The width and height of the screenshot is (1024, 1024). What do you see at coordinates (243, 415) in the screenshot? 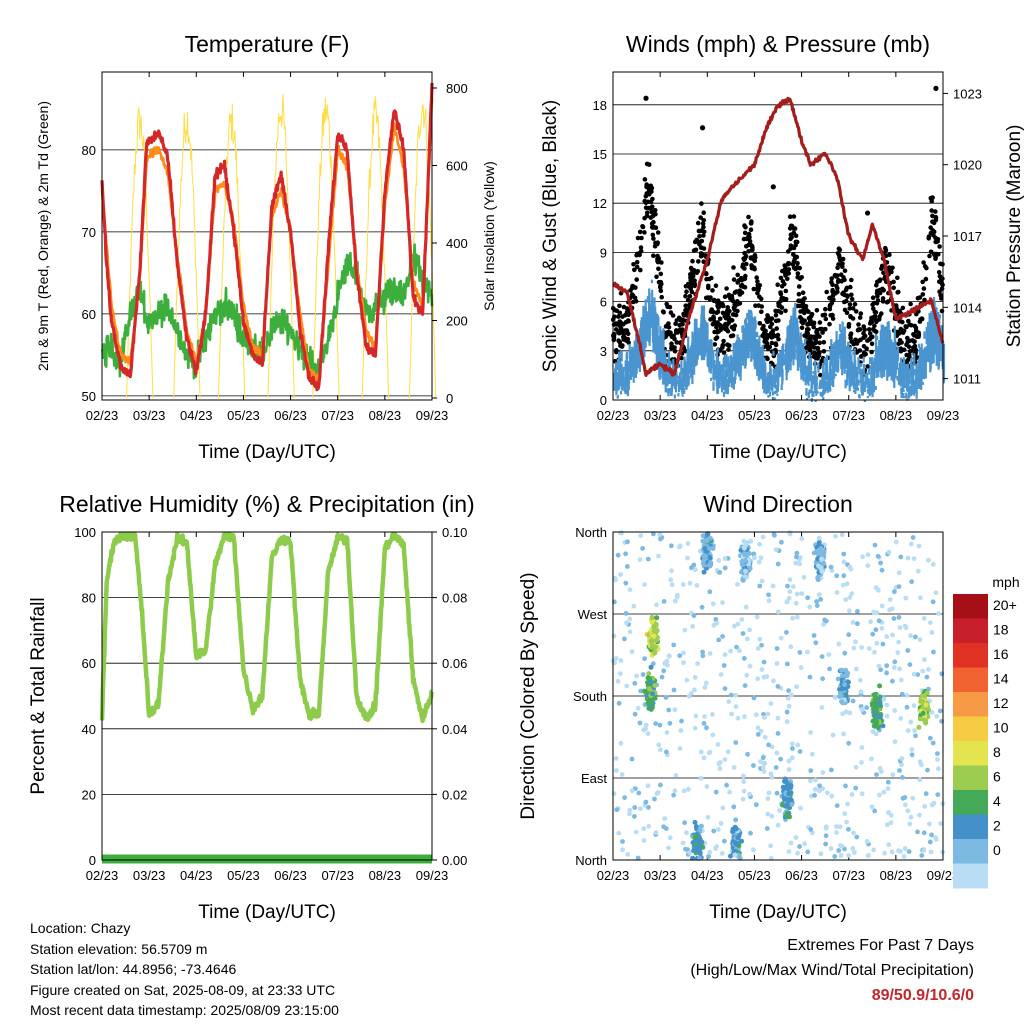
I see `x-tick-label: 05/23` at bounding box center [243, 415].